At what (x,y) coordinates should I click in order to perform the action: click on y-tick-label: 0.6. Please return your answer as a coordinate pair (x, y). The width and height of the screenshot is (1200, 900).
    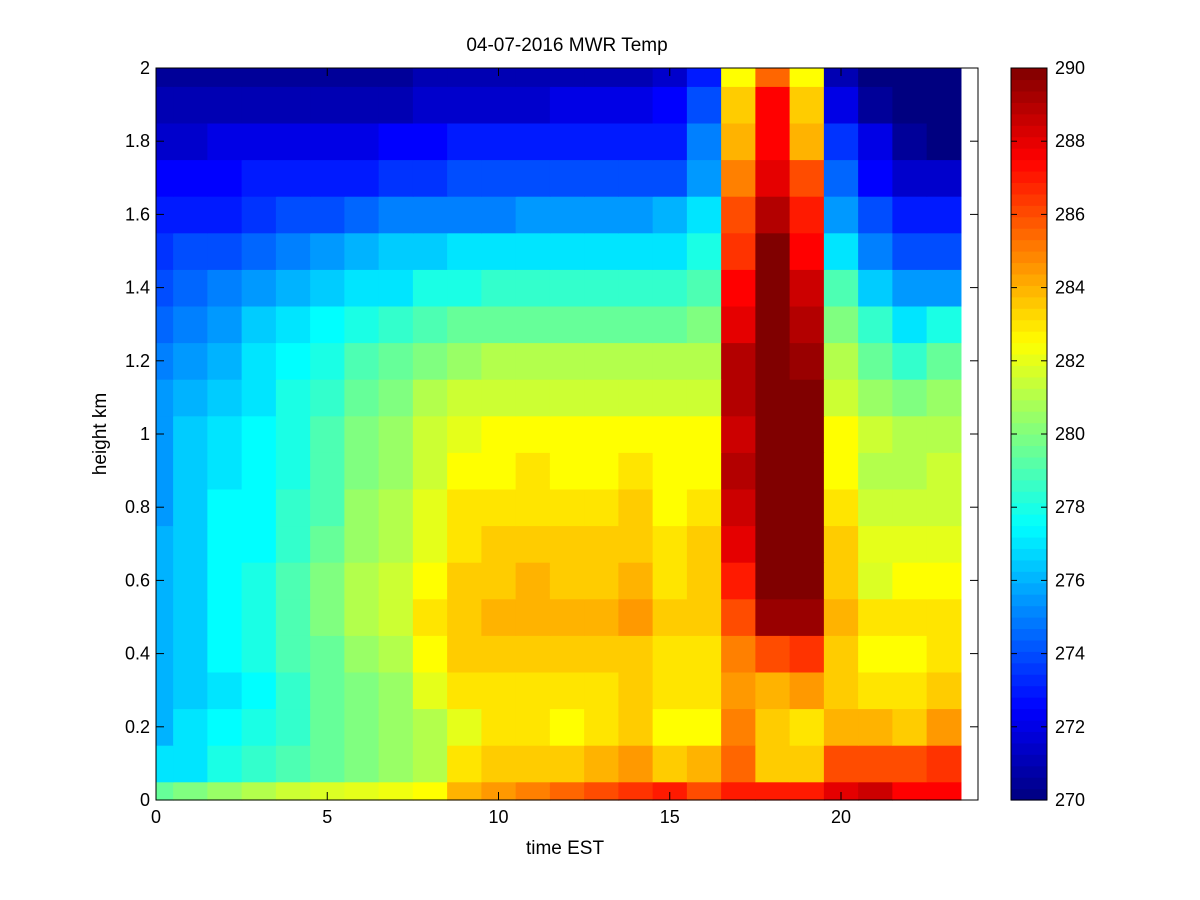
    Looking at the image, I should click on (137, 580).